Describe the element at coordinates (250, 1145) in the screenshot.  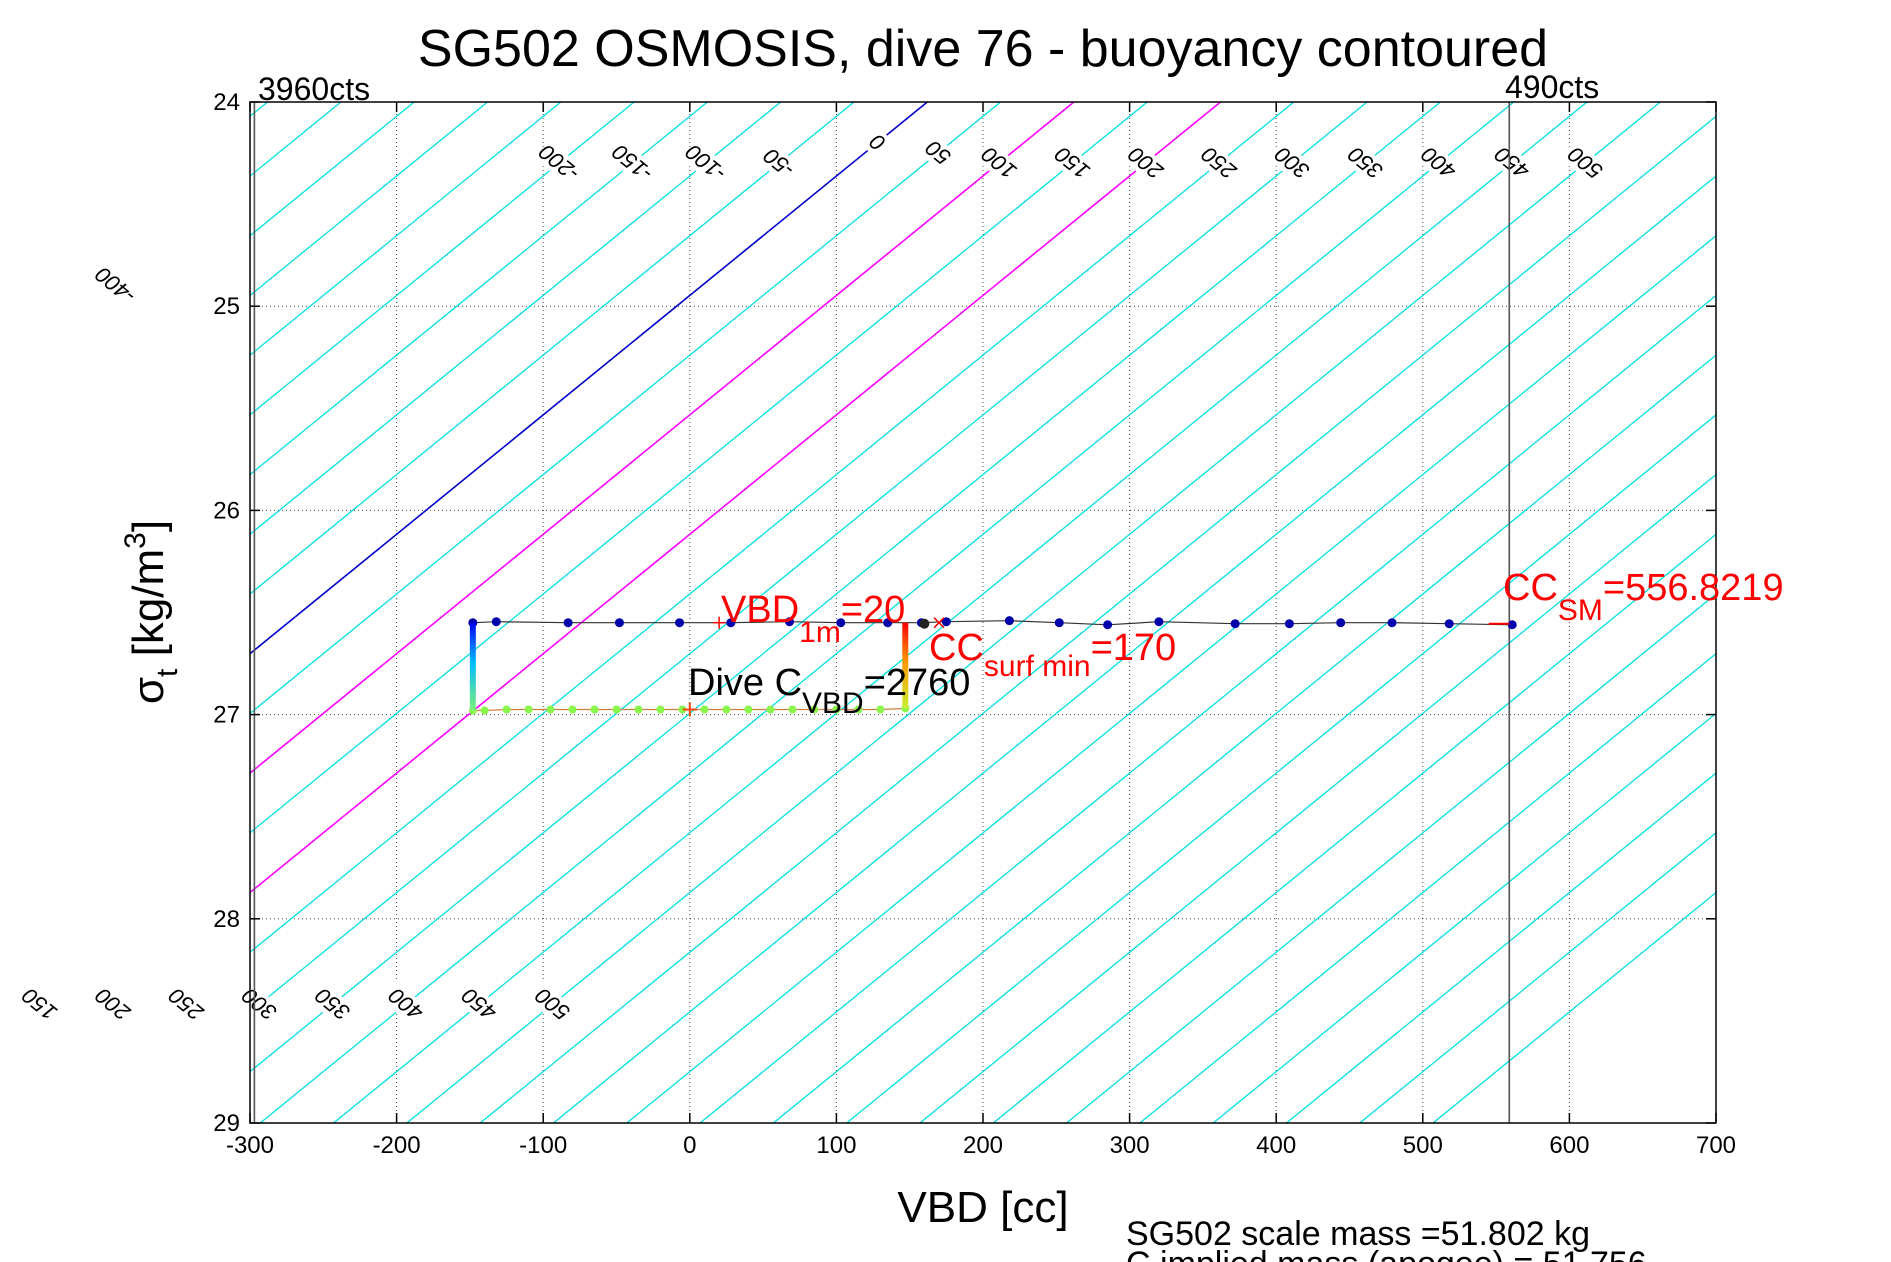
I see `x-tick-label: -300` at that location.